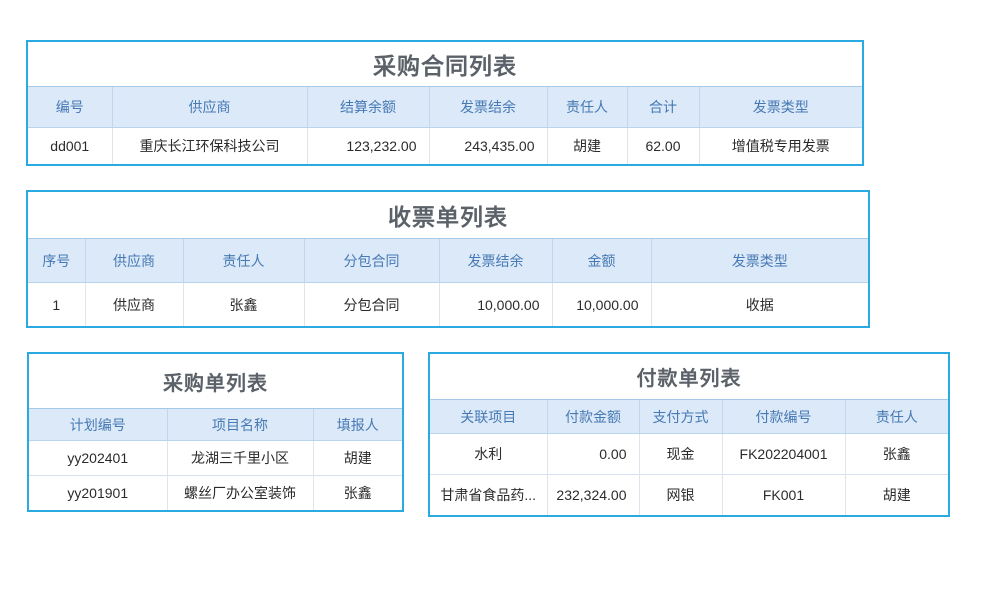  I want to click on table-cell: yy202401, so click(98, 458).